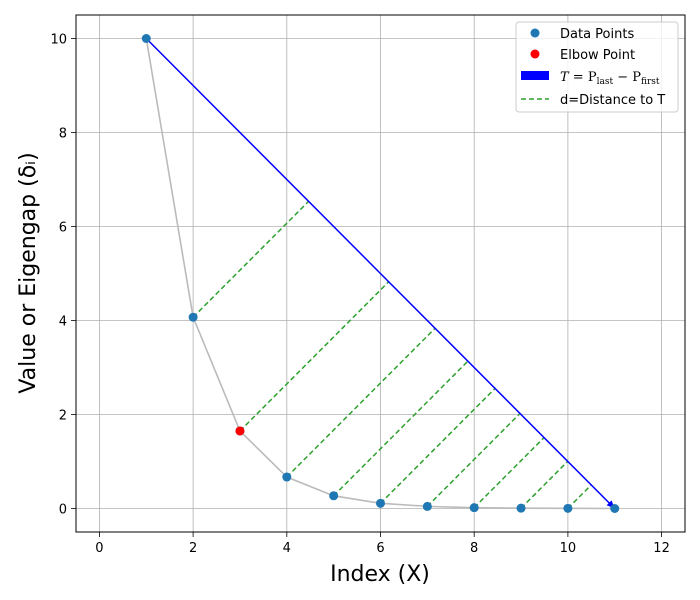 The width and height of the screenshot is (700, 600). I want to click on x-axis-label: Index (X), so click(380, 574).